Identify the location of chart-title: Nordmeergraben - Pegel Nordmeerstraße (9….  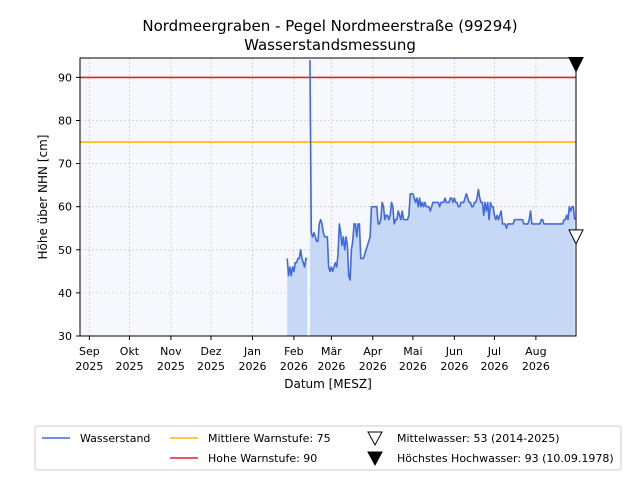
(329, 26).